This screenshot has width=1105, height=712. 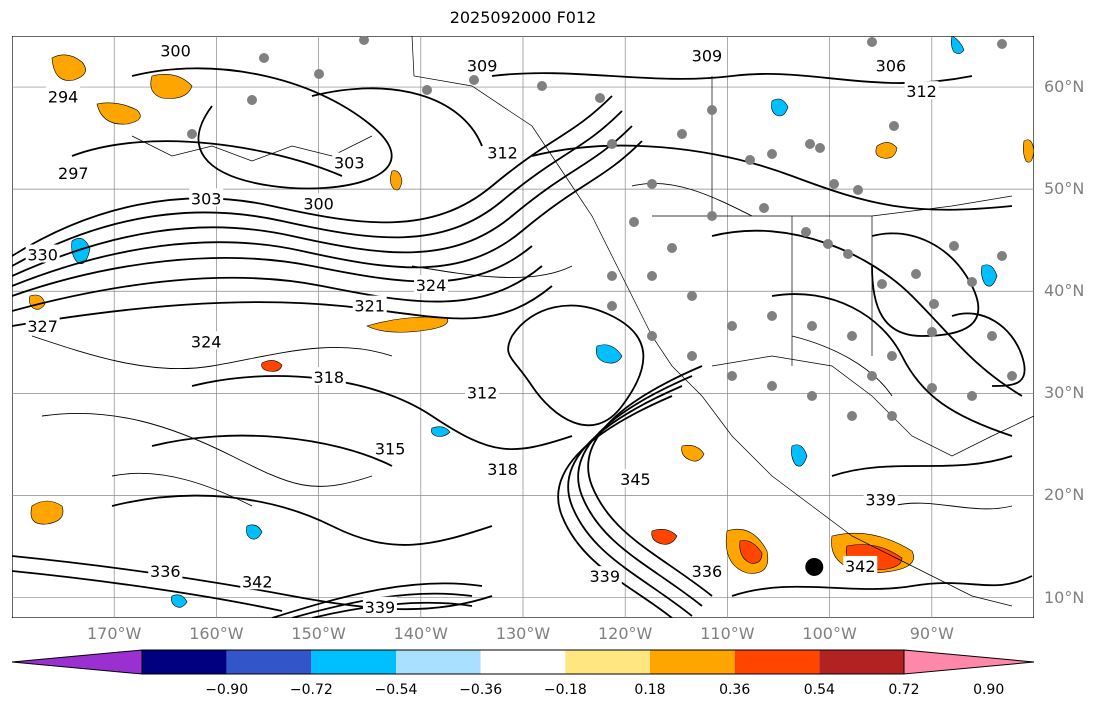 I want to click on colorbar-tick-label: −0.18, so click(x=565, y=690).